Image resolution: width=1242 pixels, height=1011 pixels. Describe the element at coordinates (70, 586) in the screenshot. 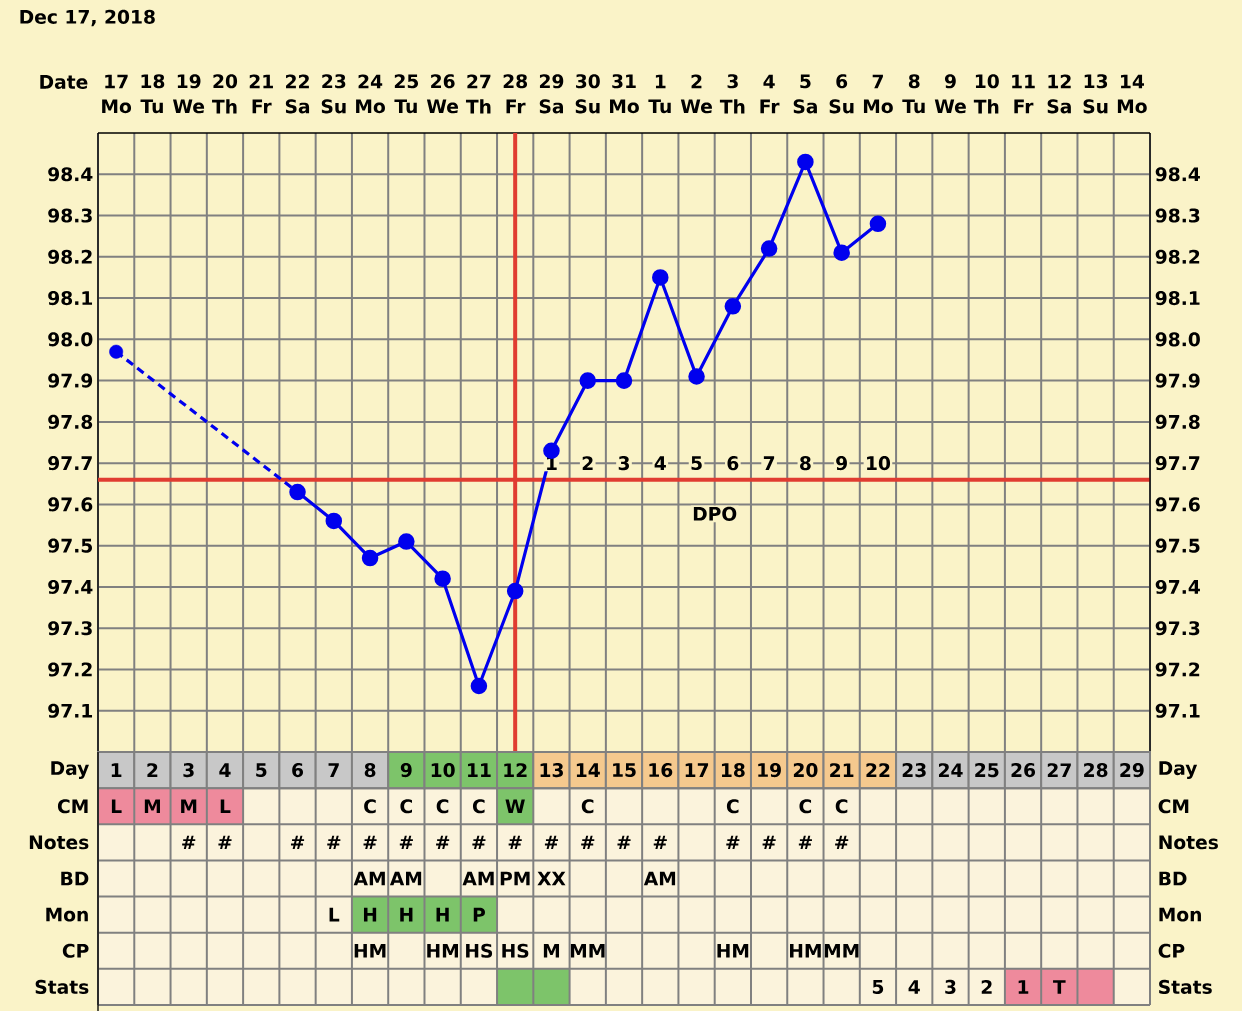

I see `y-tick-label: 97.4` at that location.